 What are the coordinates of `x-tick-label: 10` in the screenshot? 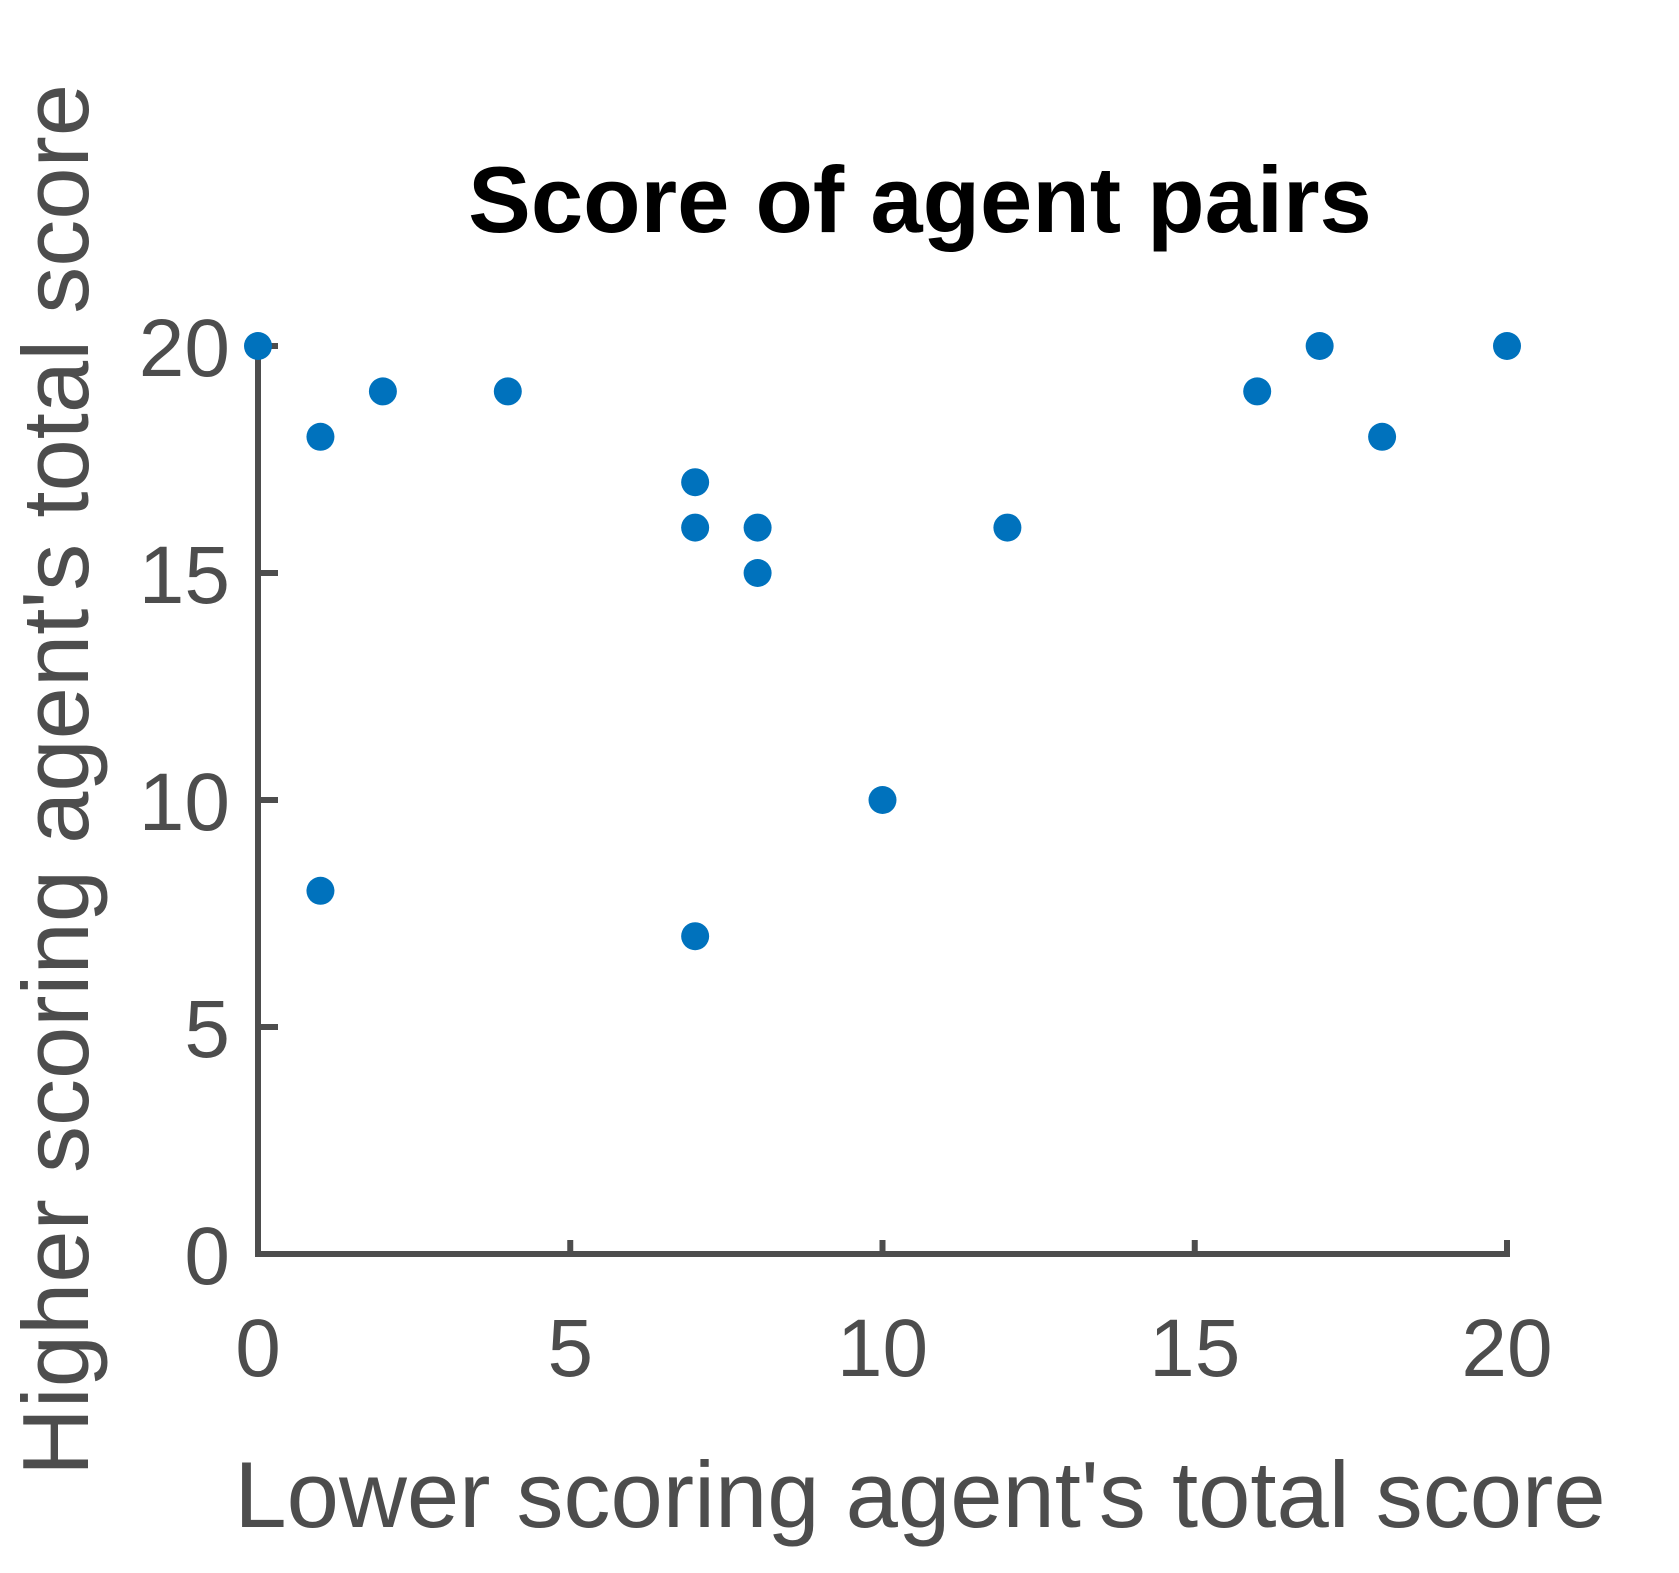 It's located at (882, 1348).